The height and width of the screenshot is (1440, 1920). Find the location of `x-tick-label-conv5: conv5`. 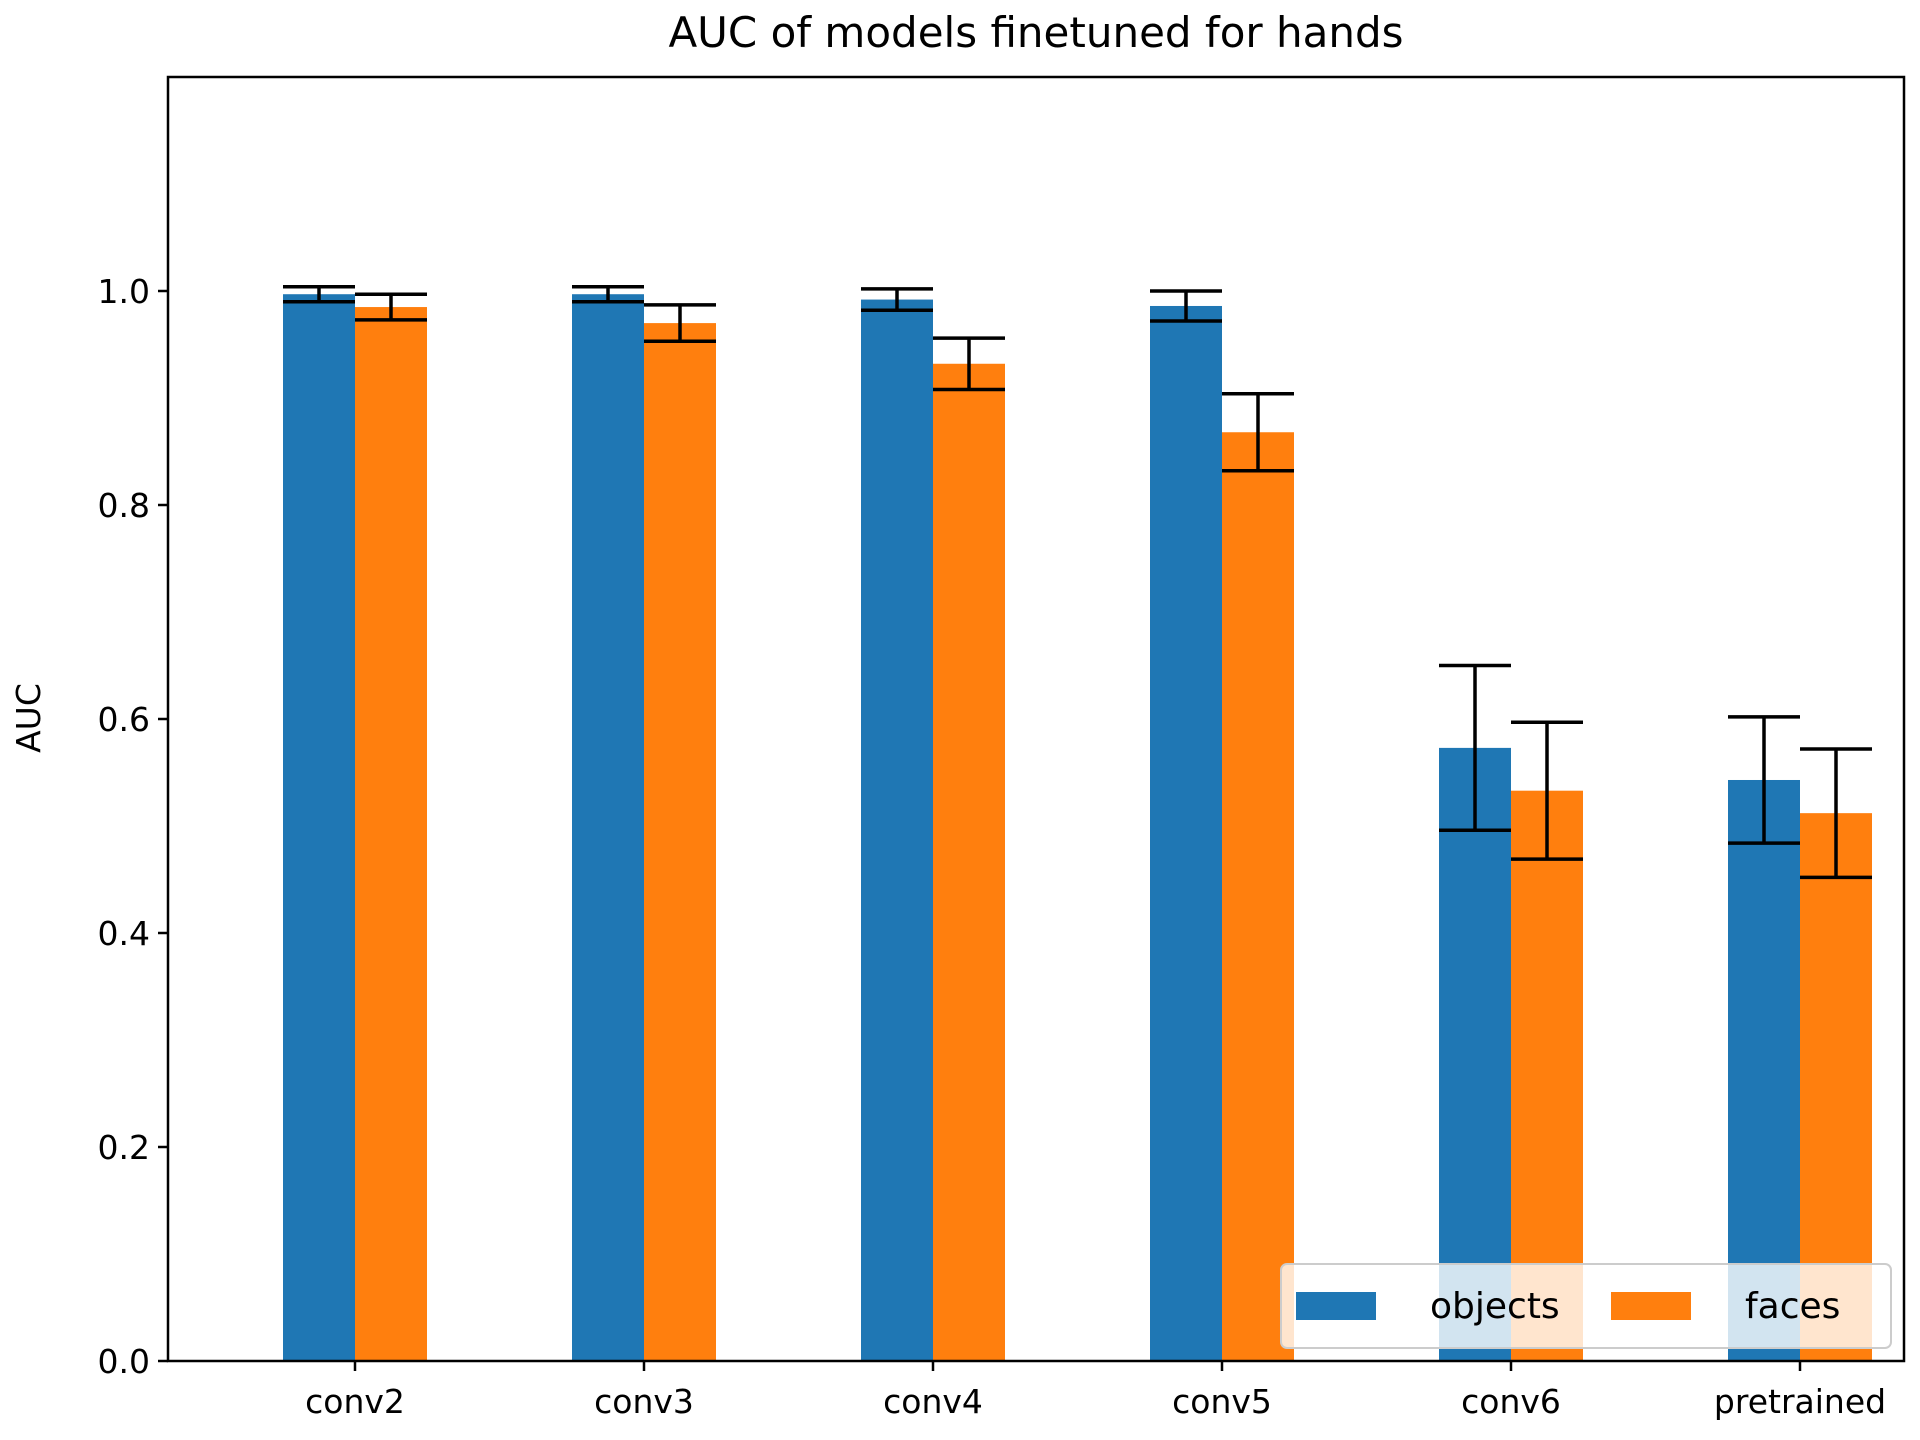

x-tick-label-conv5: conv5 is located at coordinates (1222, 1401).